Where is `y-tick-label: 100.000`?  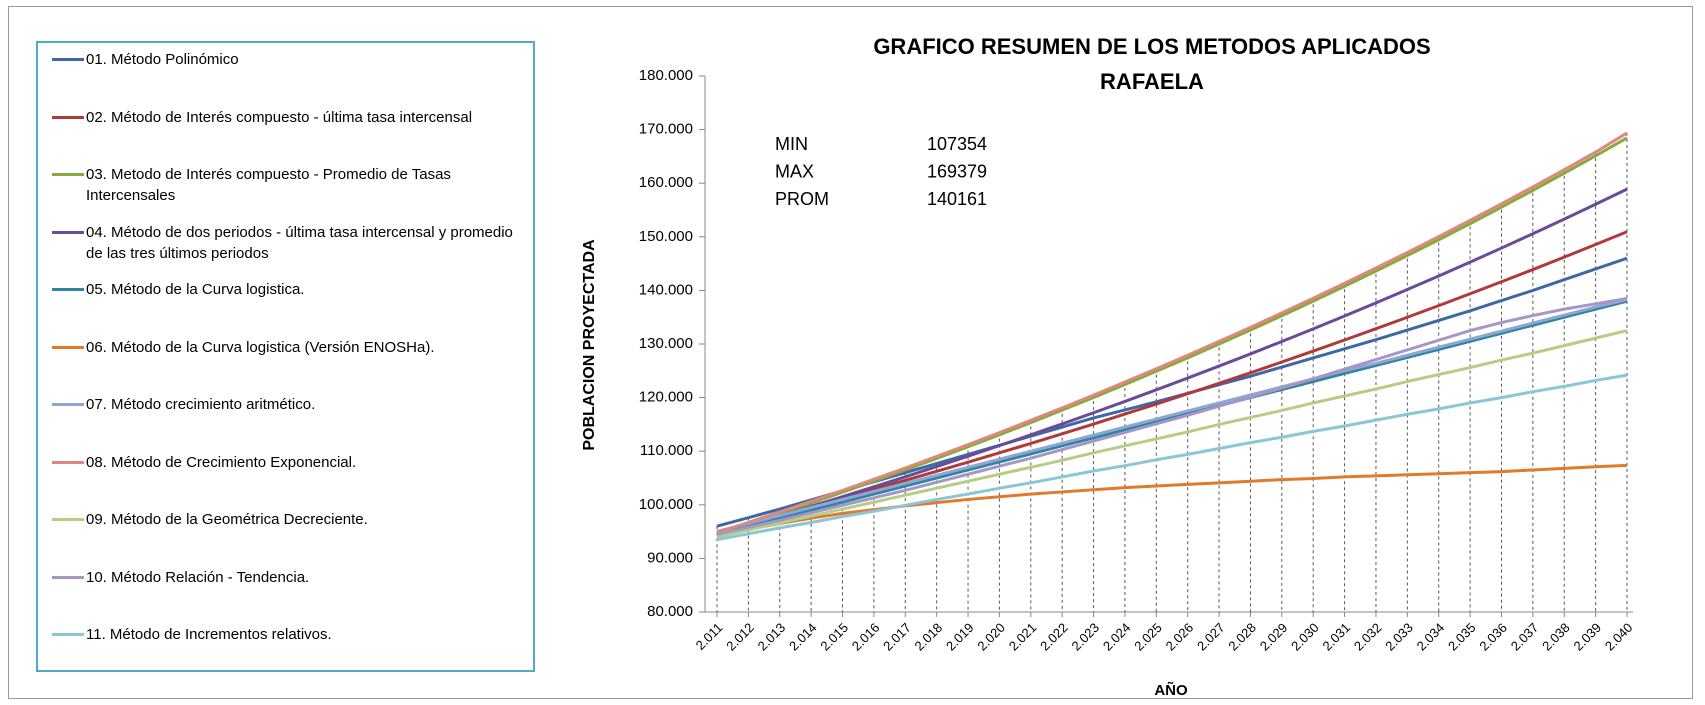
y-tick-label: 100.000 is located at coordinates (666, 504).